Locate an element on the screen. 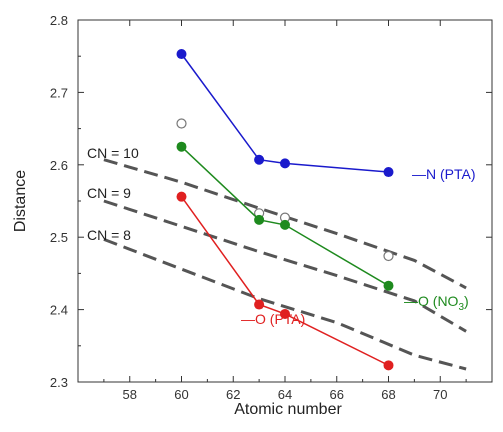  x-axis-title: Atomic number is located at coordinates (288, 409).